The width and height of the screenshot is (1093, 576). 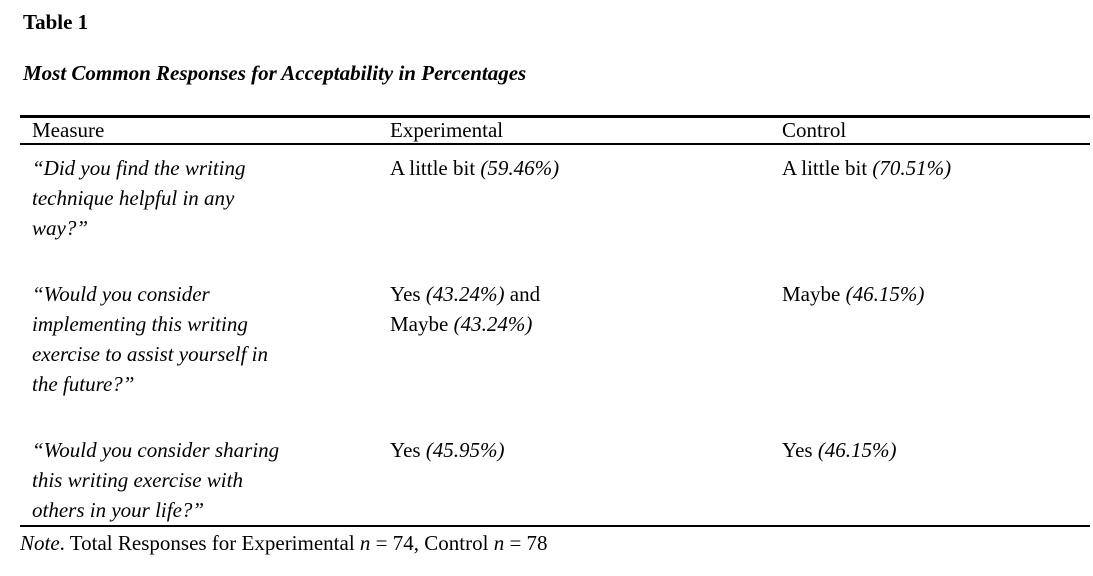 What do you see at coordinates (156, 450) in the screenshot?
I see `text-segment: “Would you consider sharing` at bounding box center [156, 450].